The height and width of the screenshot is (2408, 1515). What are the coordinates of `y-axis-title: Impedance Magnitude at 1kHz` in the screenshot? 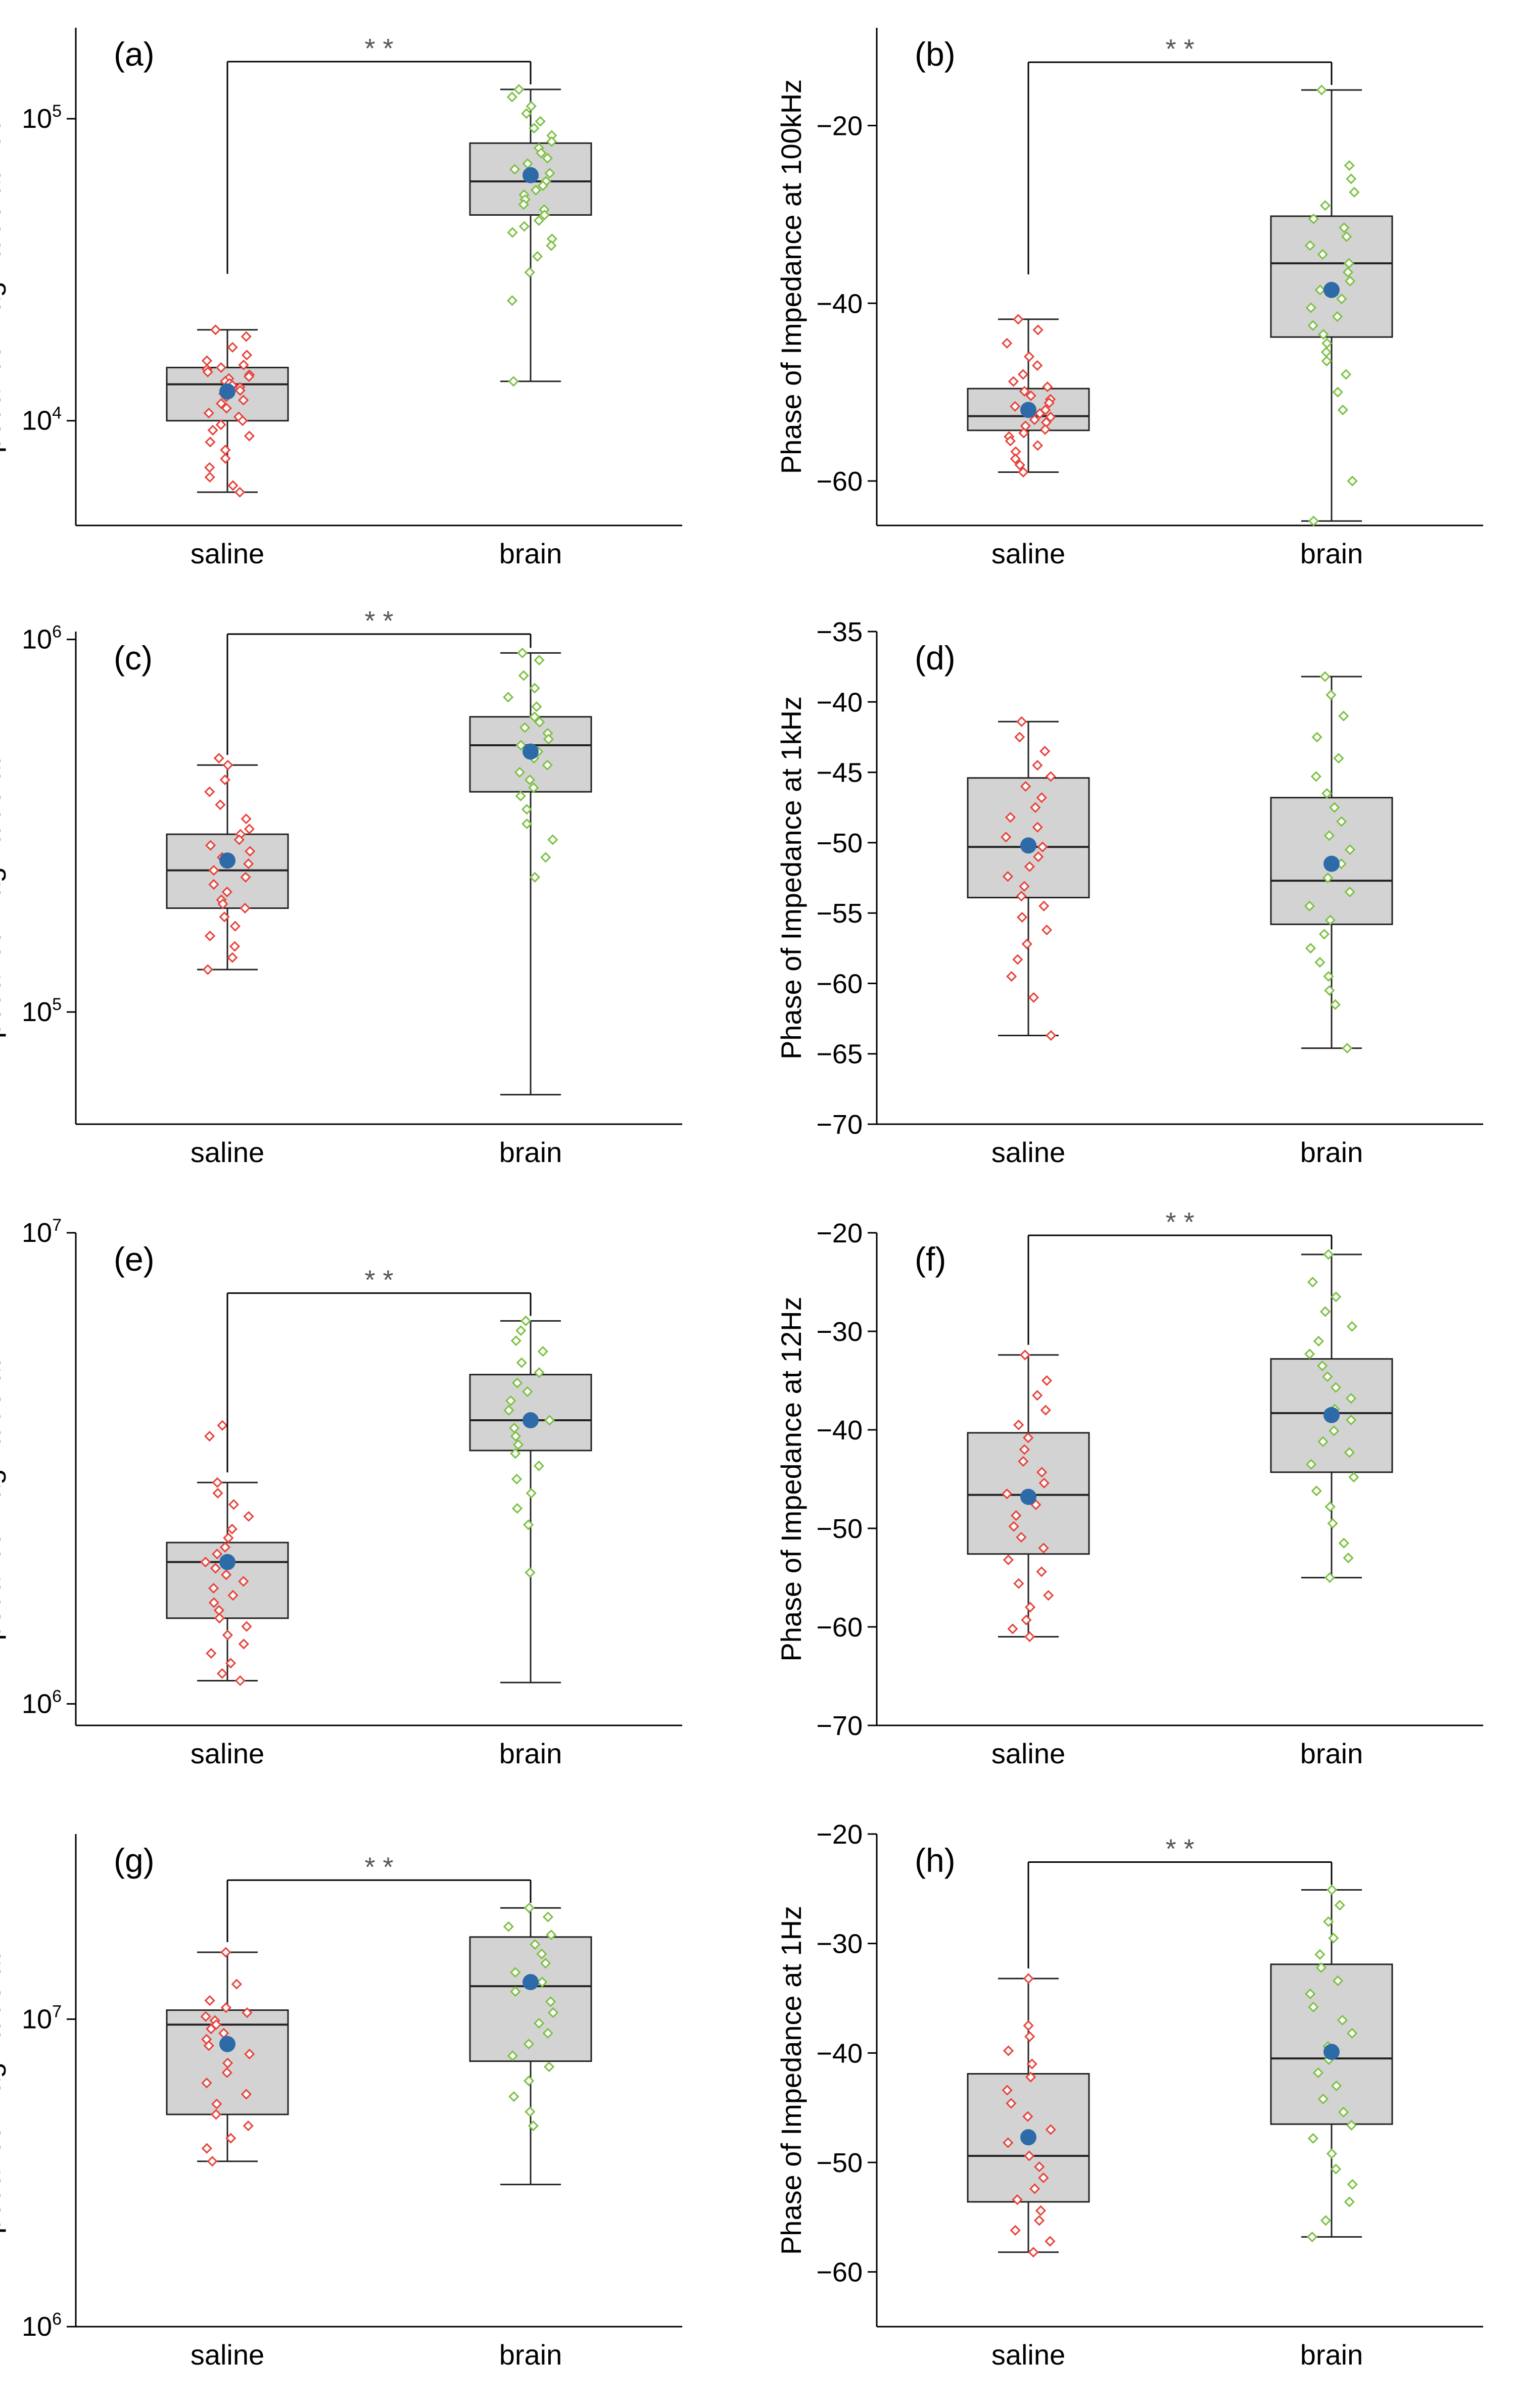 It's located at (3, 878).